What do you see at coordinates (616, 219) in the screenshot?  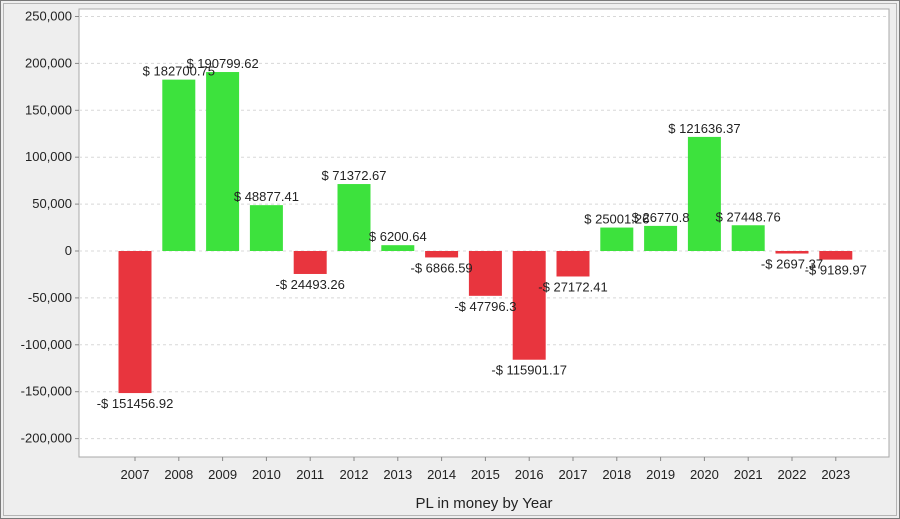 I see `data-label: $ 25001.26` at bounding box center [616, 219].